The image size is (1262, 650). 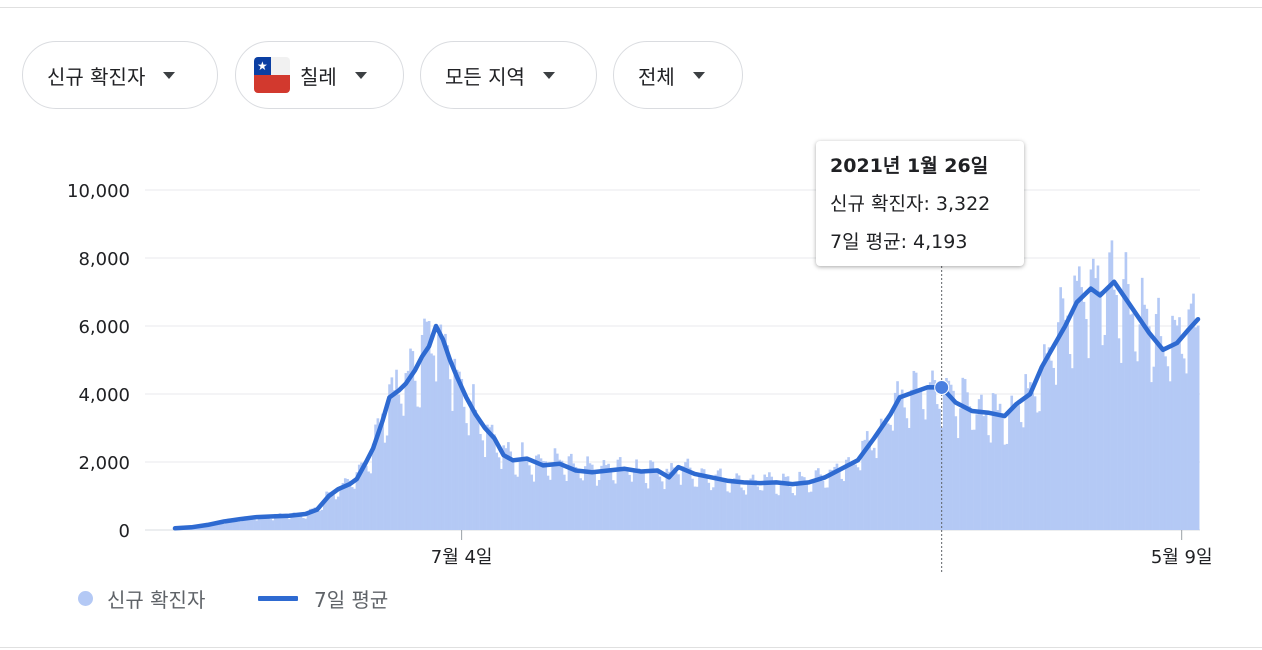 I want to click on legend-item-new-cases: 신규 확진자, so click(x=141, y=598).